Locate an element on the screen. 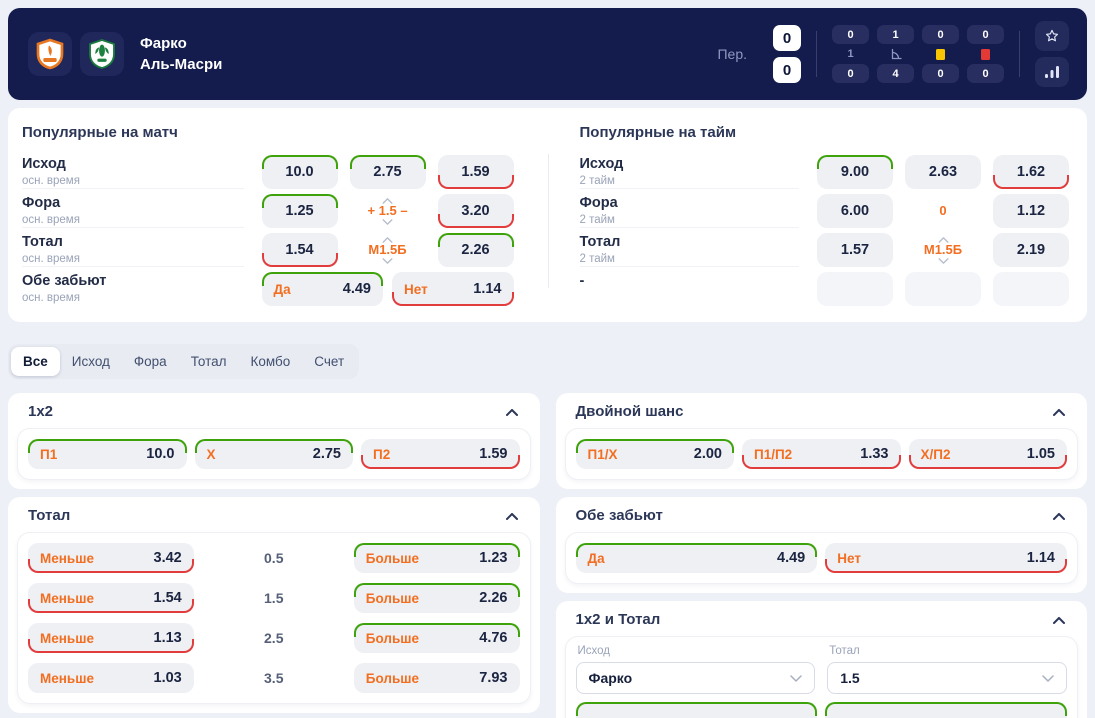 This screenshot has width=1095, height=718. odds-button: 10.0 is located at coordinates (299, 172).